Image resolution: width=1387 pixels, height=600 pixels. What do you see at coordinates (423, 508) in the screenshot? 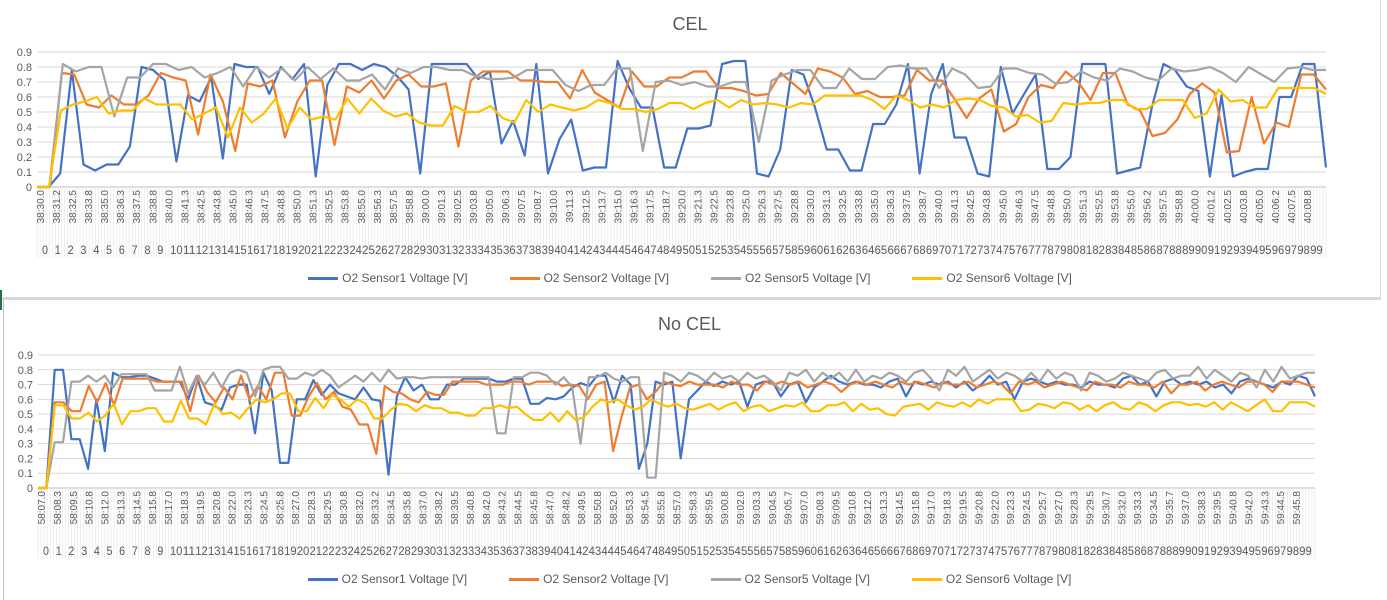
I see `x-time-label: 58:37.0` at bounding box center [423, 508].